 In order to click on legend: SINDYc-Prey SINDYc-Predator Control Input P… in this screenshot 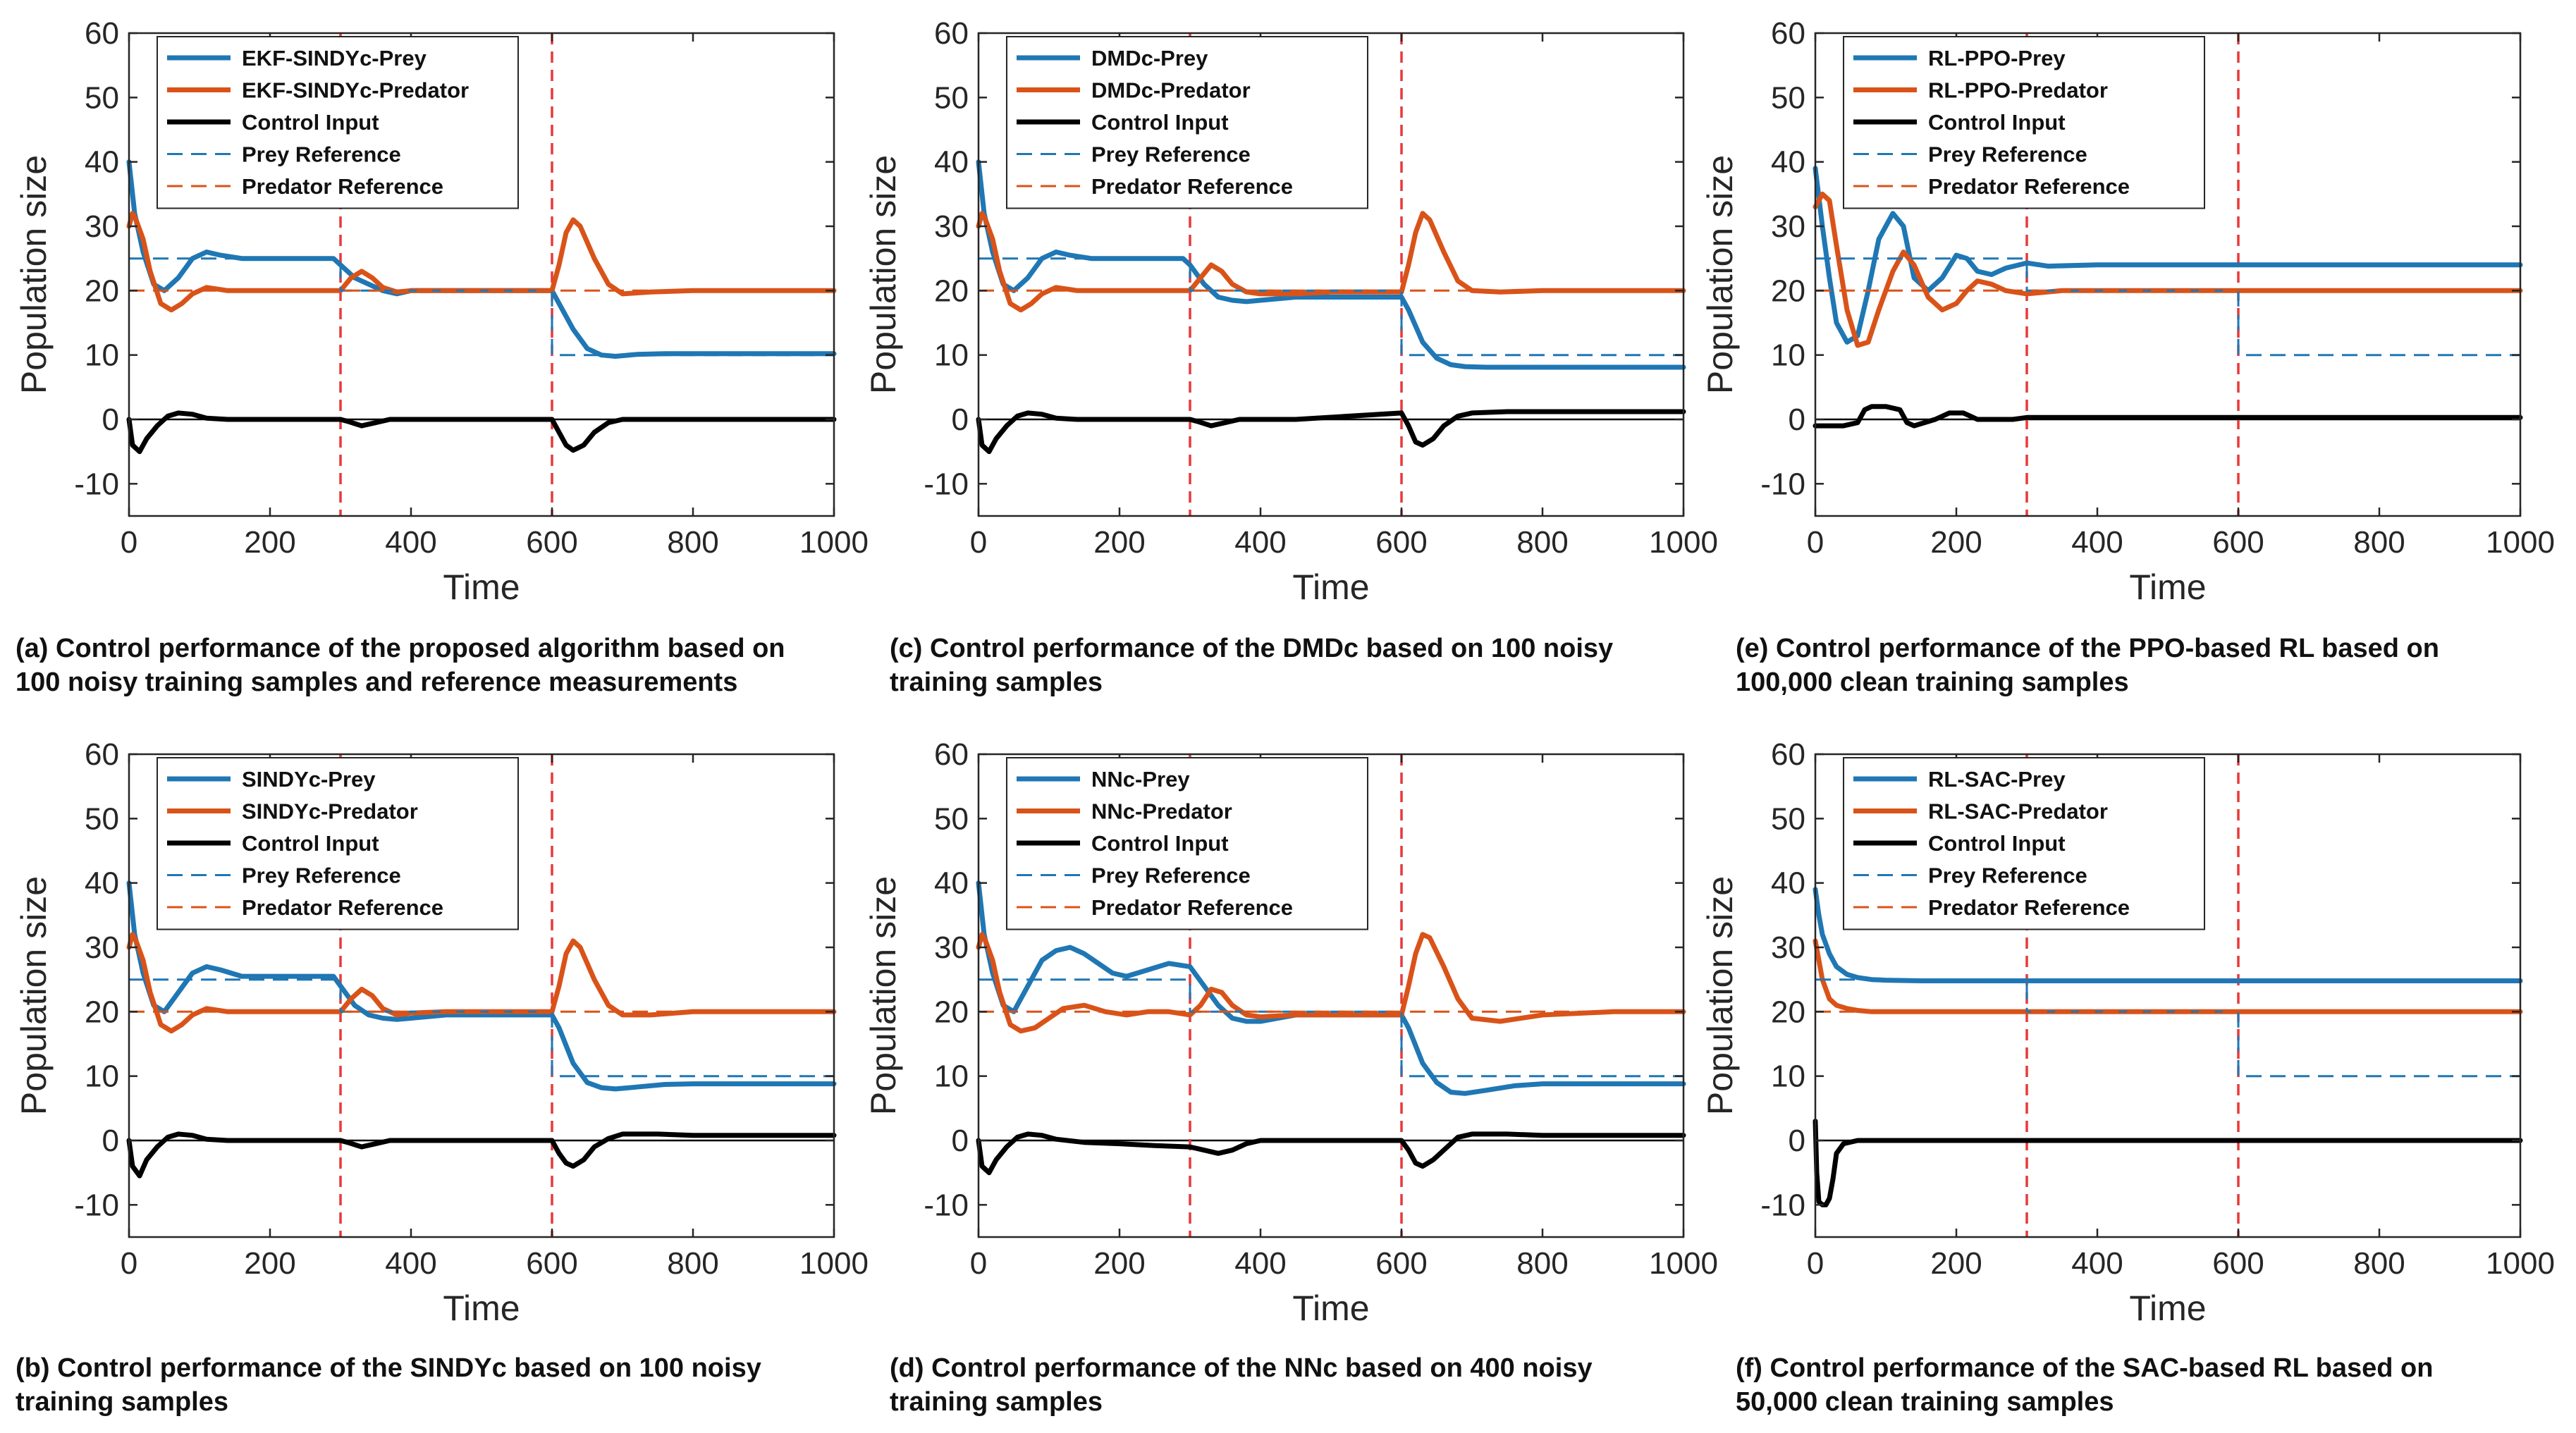, I will do `click(338, 843)`.